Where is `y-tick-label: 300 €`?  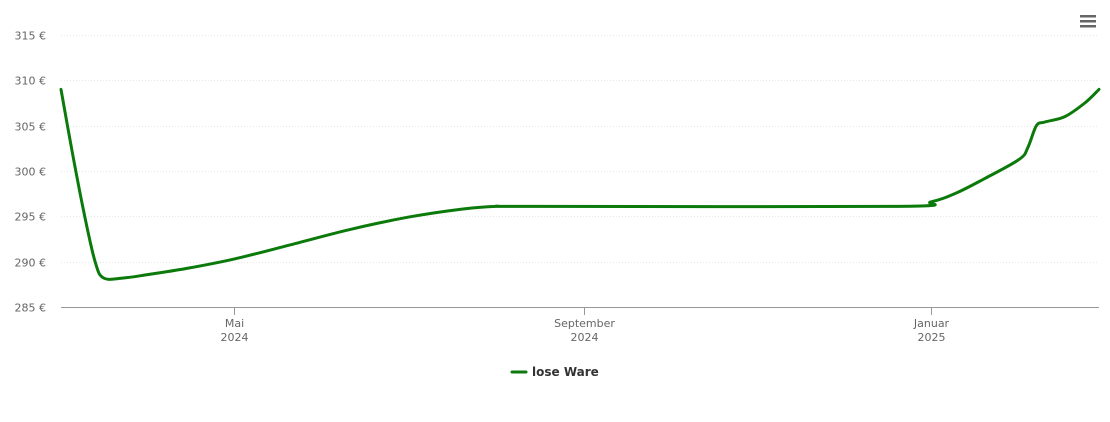
y-tick-label: 300 € is located at coordinates (31, 172).